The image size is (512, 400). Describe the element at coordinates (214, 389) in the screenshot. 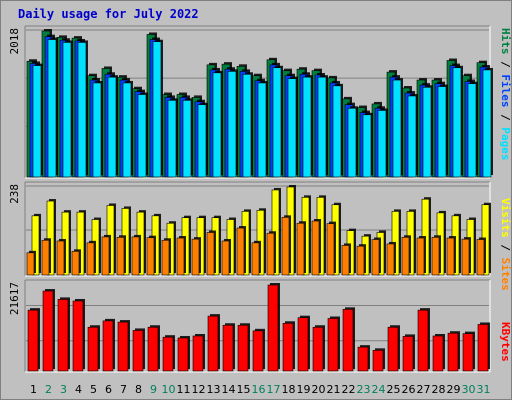

I see `day-label-13: 13` at that location.